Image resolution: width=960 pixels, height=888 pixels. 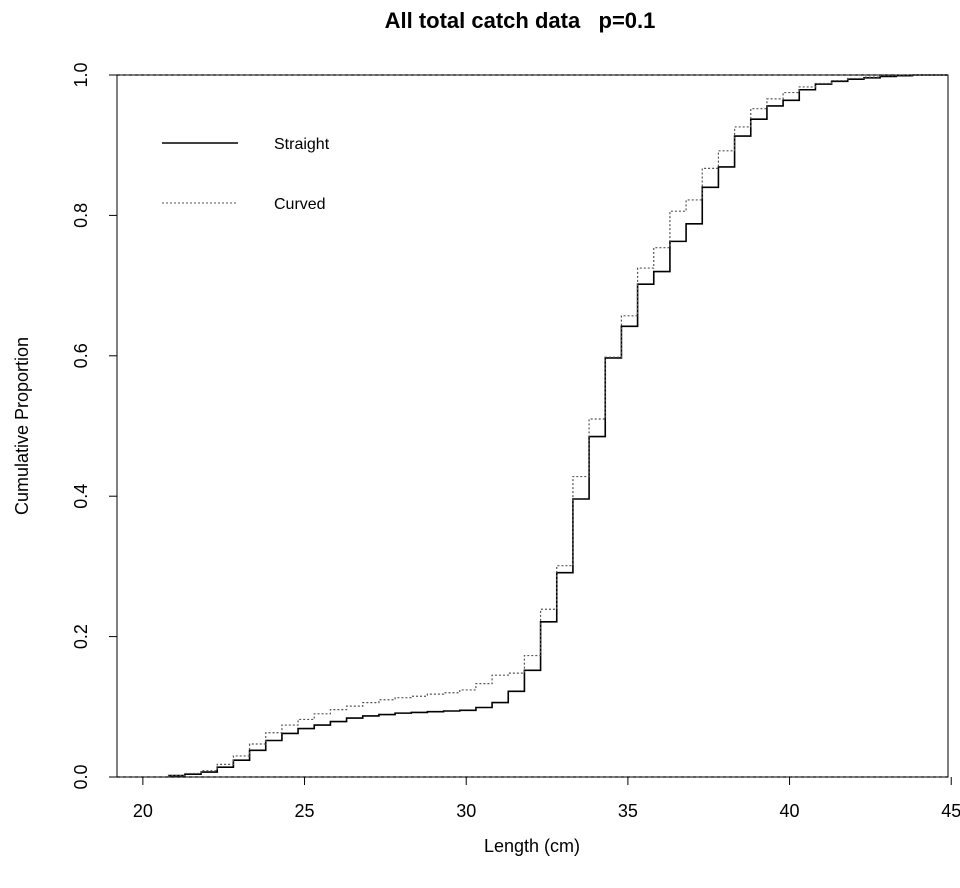 I want to click on legend-straight-label: Straight, so click(x=302, y=144).